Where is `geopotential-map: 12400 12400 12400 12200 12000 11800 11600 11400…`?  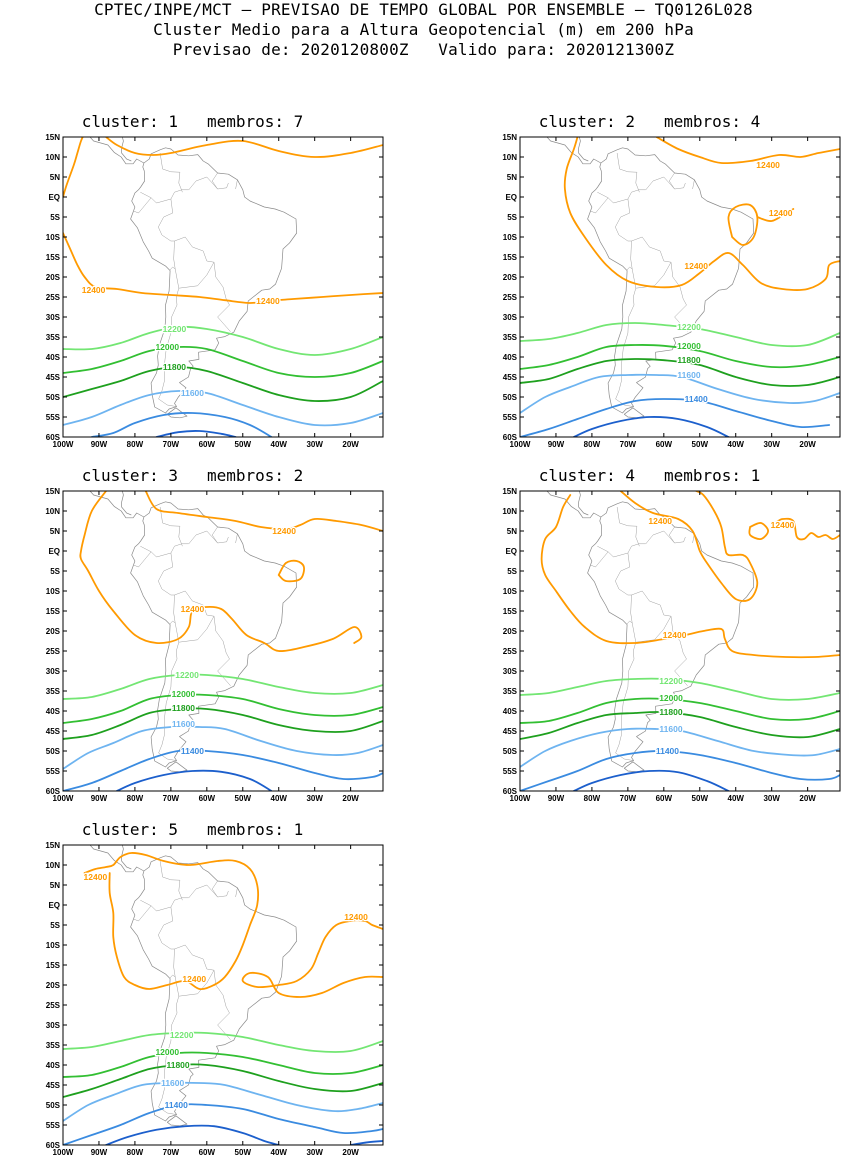
geopotential-map: 12400 12400 12400 12200 12000 11800 11600 11400… is located at coordinates (671, 645).